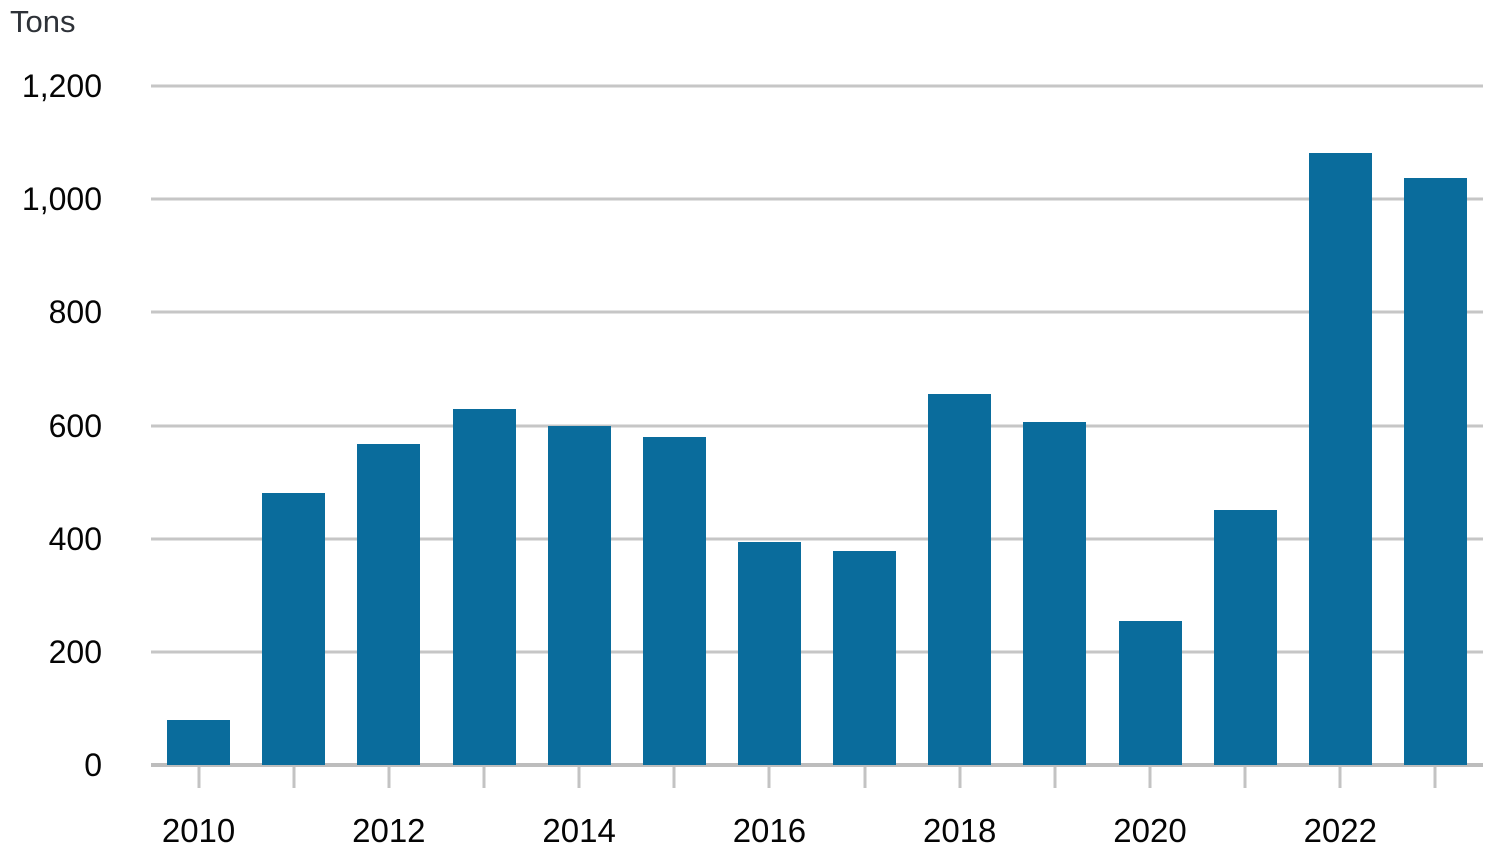 The image size is (1500, 860). Describe the element at coordinates (579, 777) in the screenshot. I see `x-axis-tick-2014` at that location.